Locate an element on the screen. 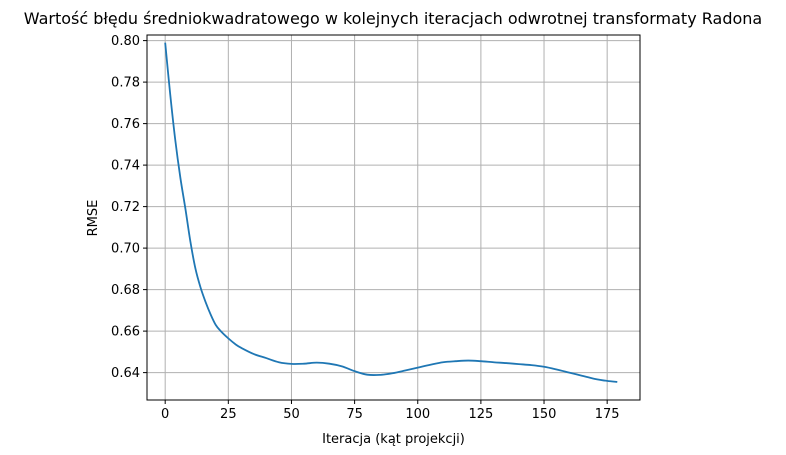  x-axis-label: Iteracja (kąt projekcji) is located at coordinates (393, 439).